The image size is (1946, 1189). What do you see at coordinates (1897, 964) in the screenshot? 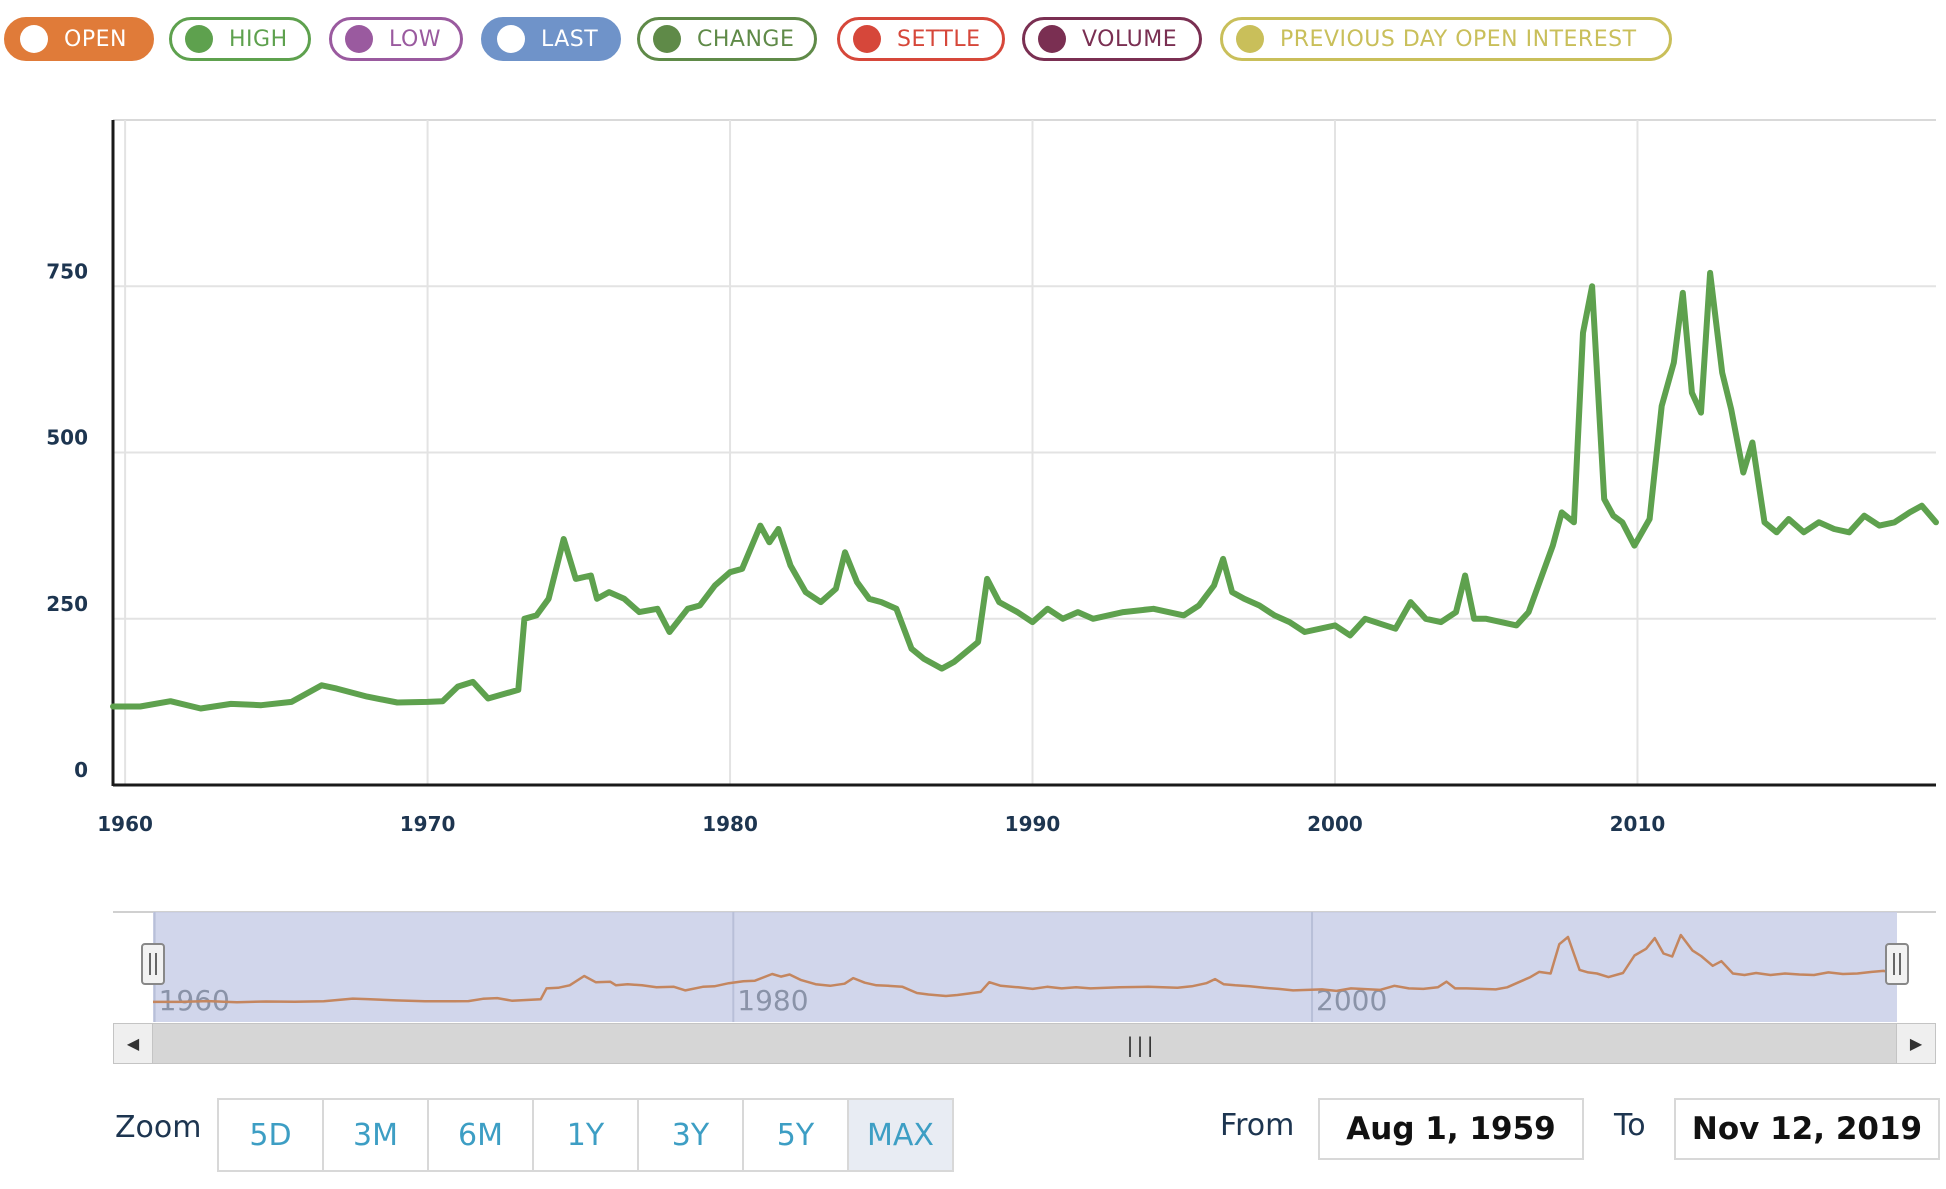
I see `navigator-right-handle-icon` at bounding box center [1897, 964].